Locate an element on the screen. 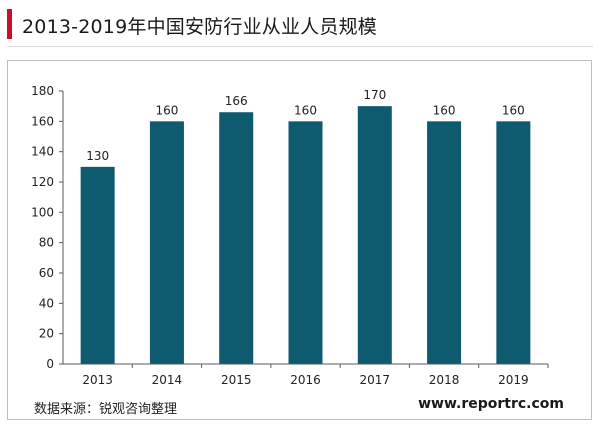 The width and height of the screenshot is (600, 433). title-accent-bar is located at coordinates (9, 24).